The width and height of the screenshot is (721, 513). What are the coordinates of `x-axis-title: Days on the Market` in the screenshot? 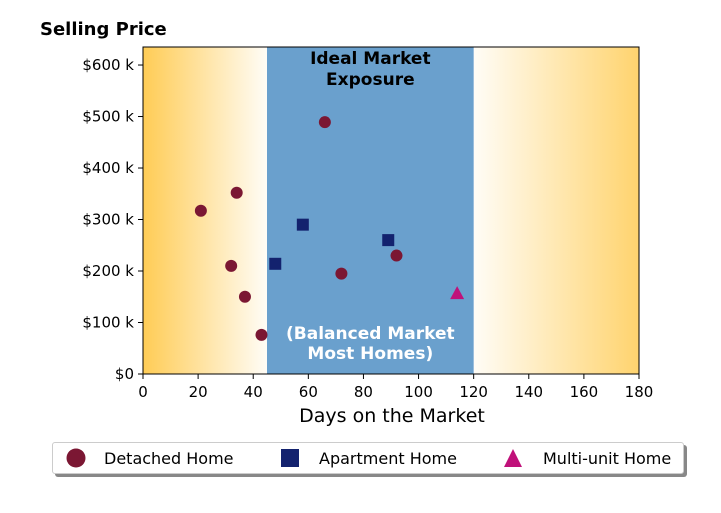 It's located at (392, 416).